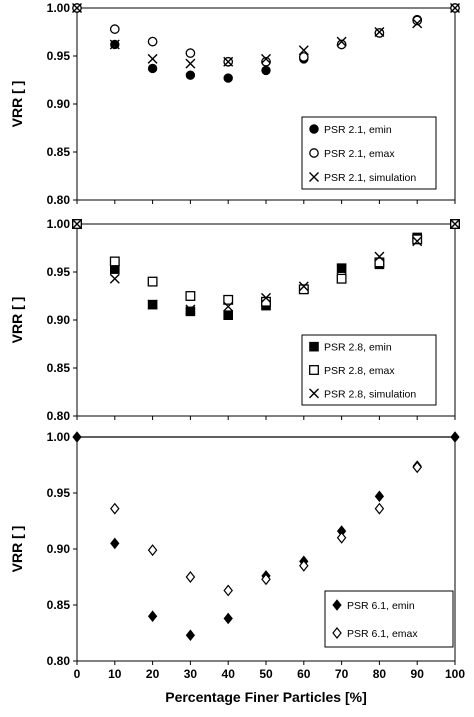  What do you see at coordinates (455, 674) in the screenshot?
I see `x-tick-label: 100` at bounding box center [455, 674].